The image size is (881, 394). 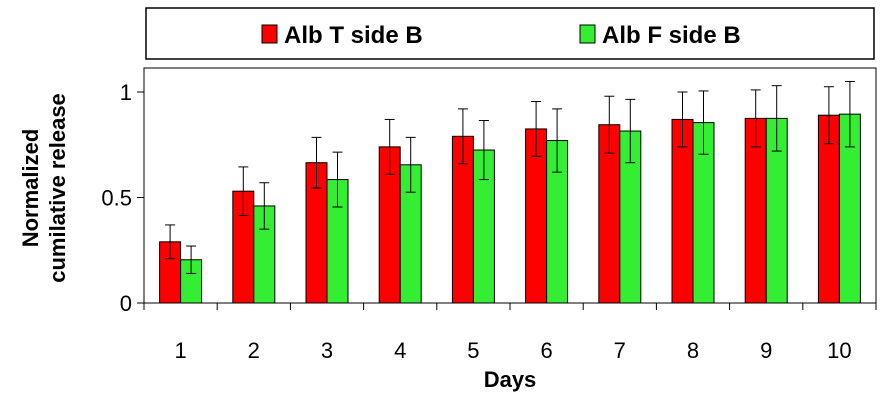 What do you see at coordinates (126, 303) in the screenshot?
I see `y-tick-label-0: 0` at bounding box center [126, 303].